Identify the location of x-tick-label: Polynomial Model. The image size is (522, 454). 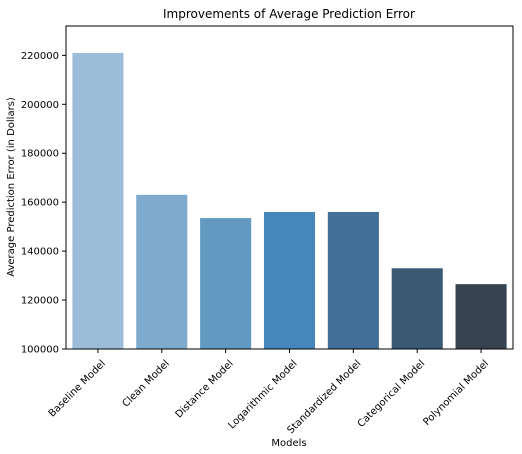
(456, 393).